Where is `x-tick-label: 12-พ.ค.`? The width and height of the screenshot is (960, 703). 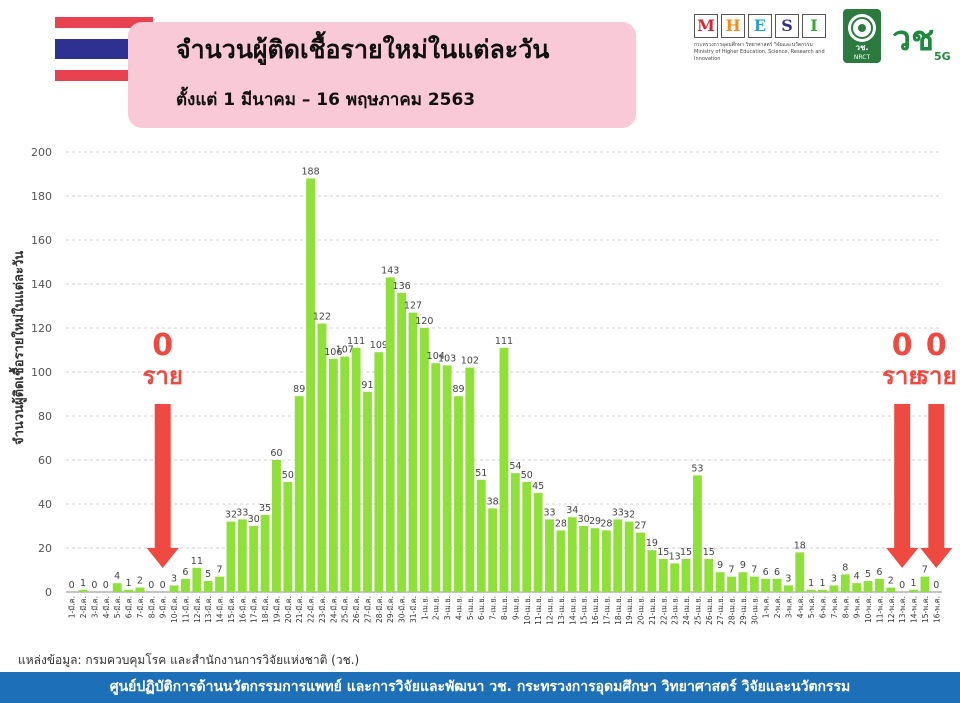 x-tick-label: 12-พ.ค. is located at coordinates (891, 609).